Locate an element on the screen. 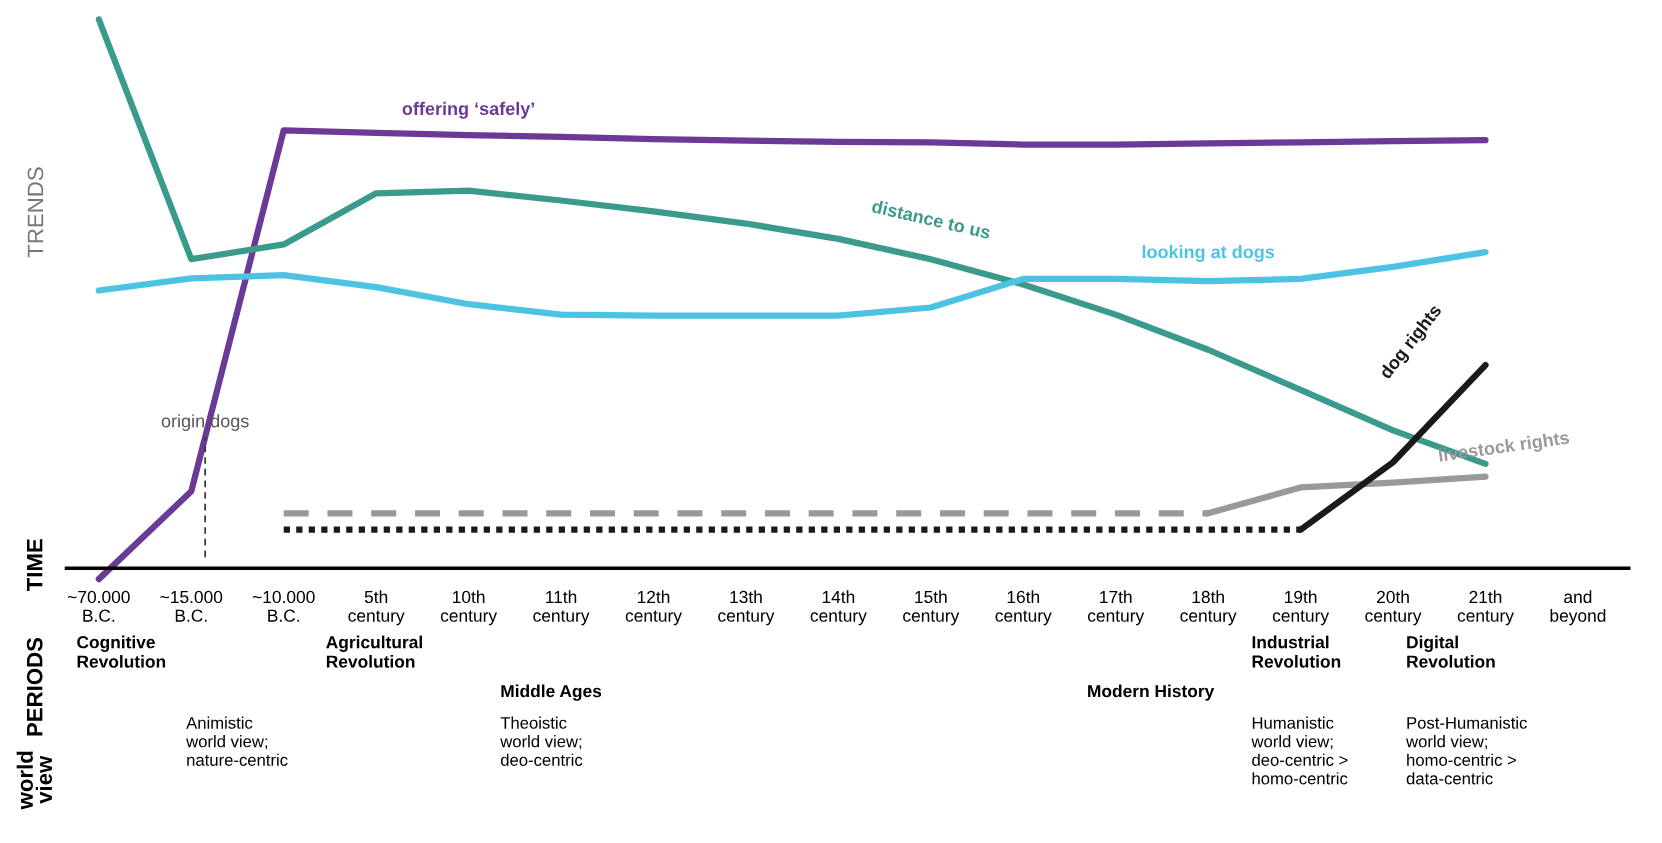 Image resolution: width=1662 pixels, height=843 pixels. x-tick-label: 19th century is located at coordinates (1301, 608).